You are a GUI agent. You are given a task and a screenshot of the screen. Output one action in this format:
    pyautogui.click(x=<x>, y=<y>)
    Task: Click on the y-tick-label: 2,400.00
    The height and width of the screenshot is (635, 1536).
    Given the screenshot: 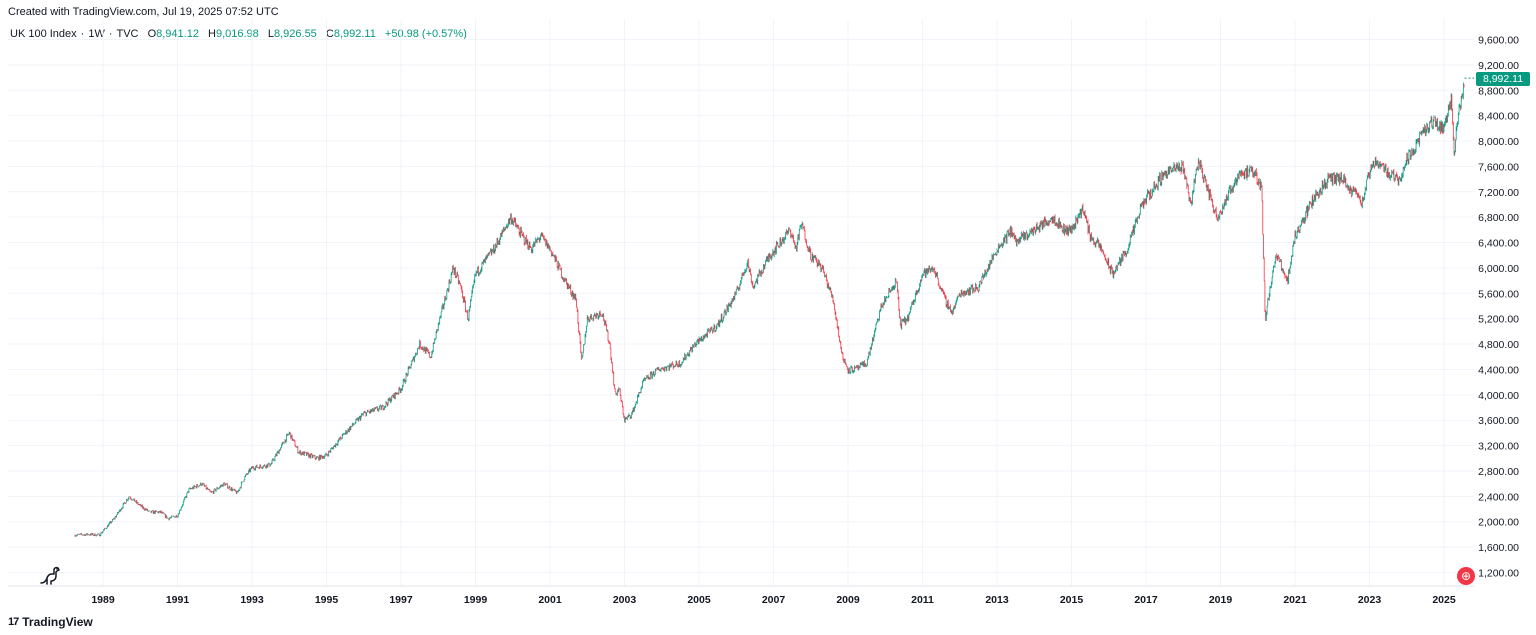 What is the action you would take?
    pyautogui.click(x=1498, y=497)
    